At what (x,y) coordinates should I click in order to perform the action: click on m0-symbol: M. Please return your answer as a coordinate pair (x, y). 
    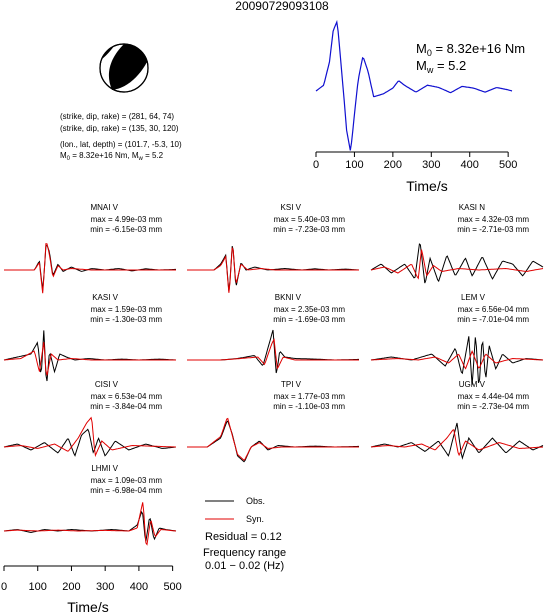
    Looking at the image, I should click on (63, 155).